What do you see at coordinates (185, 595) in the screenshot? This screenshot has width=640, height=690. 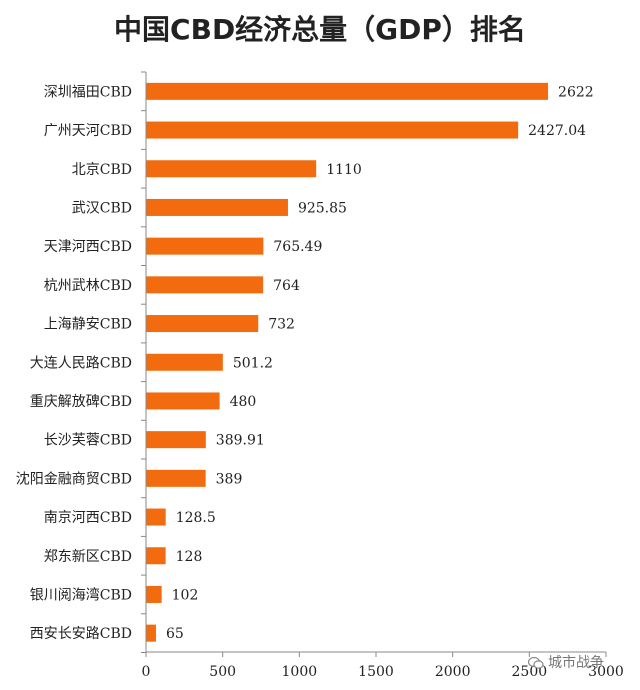 I see `value-label: 102` at bounding box center [185, 595].